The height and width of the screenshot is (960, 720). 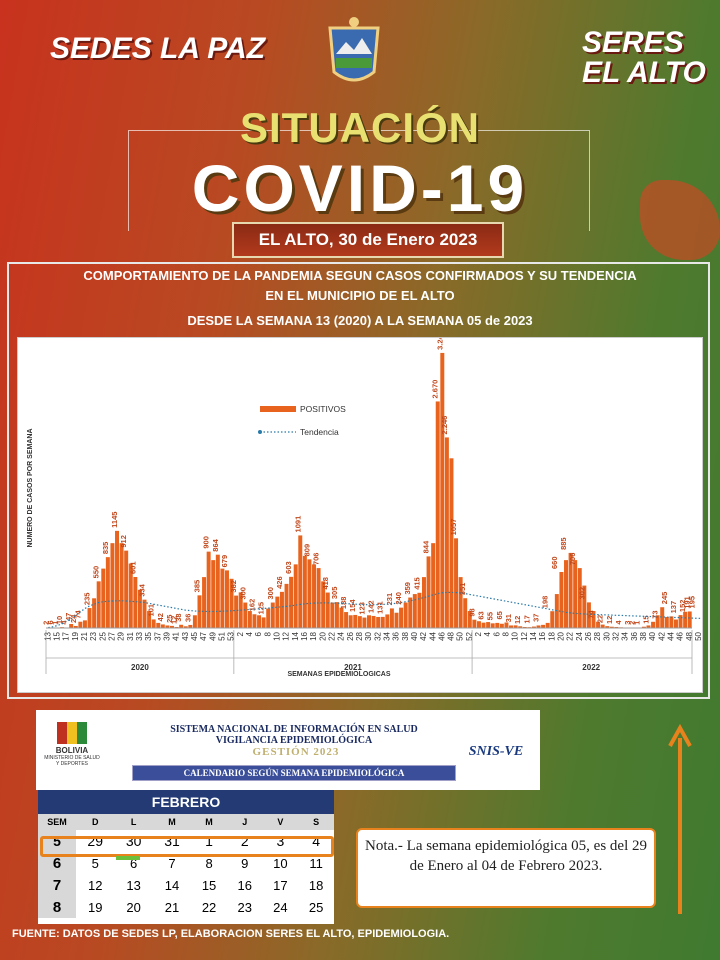 What do you see at coordinates (209, 863) in the screenshot?
I see `calendar-day: 8` at bounding box center [209, 863].